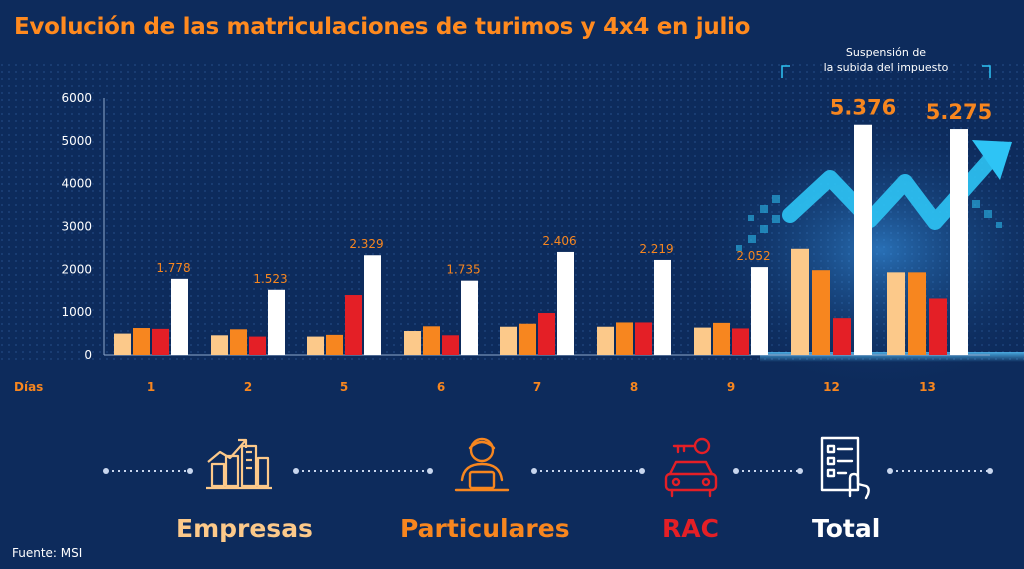 This screenshot has width=1024, height=569. What do you see at coordinates (731, 387) in the screenshot?
I see `x-tick-label: 9` at bounding box center [731, 387].